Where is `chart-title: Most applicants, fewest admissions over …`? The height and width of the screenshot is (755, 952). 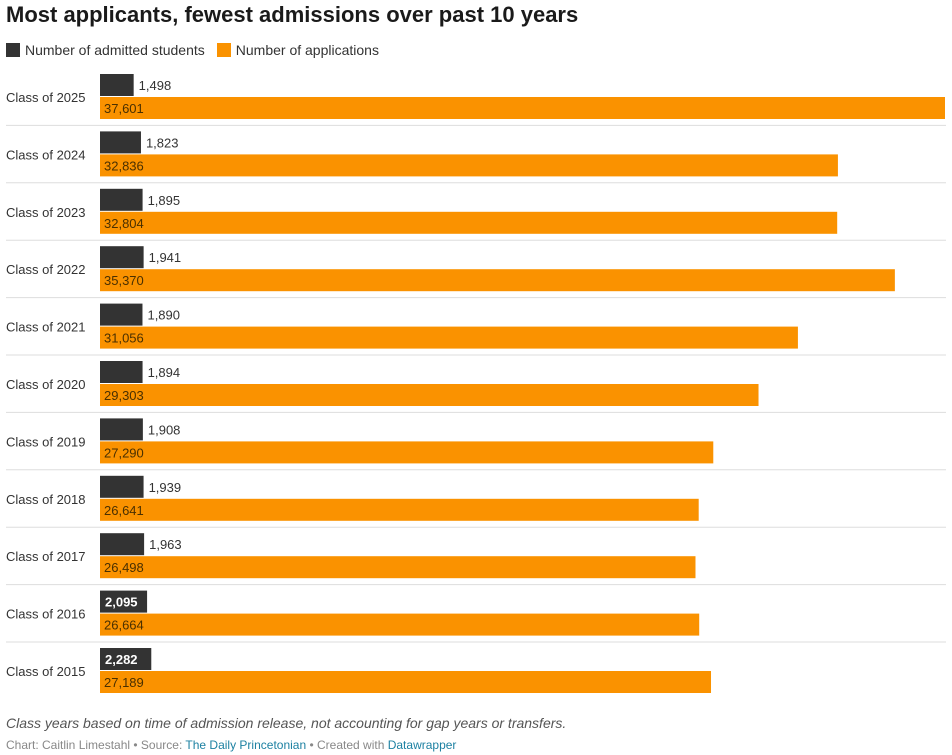 chart-title: Most applicants, fewest admissions over … is located at coordinates (292, 14).